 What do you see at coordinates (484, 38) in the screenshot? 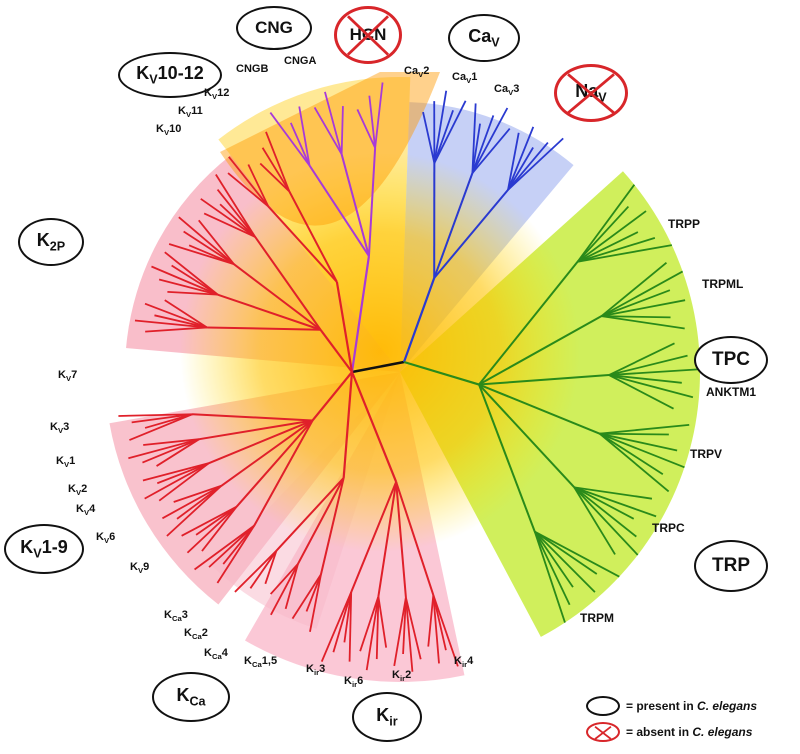
I see `cav-label: CaV` at bounding box center [484, 38].